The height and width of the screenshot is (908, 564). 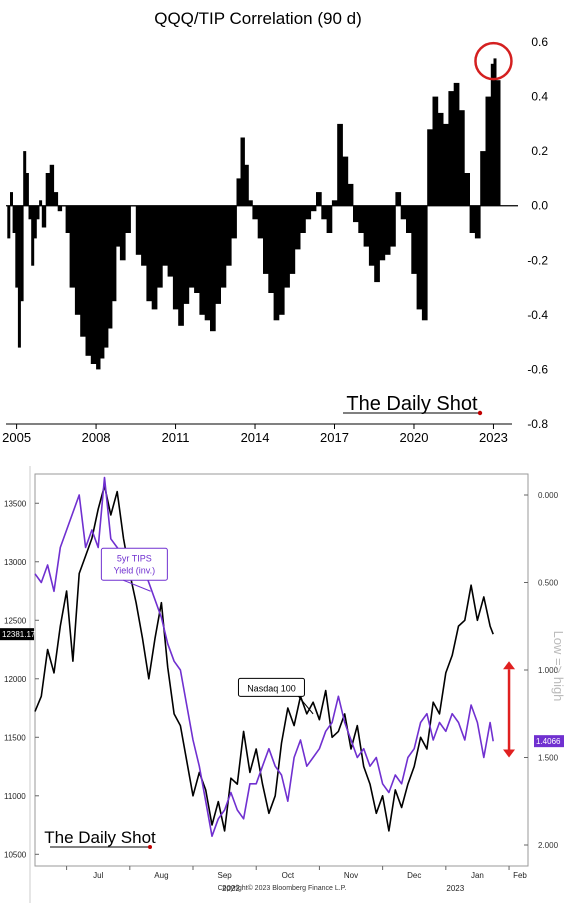 What do you see at coordinates (539, 151) in the screenshot?
I see `y-tick-label: 0.2` at bounding box center [539, 151].